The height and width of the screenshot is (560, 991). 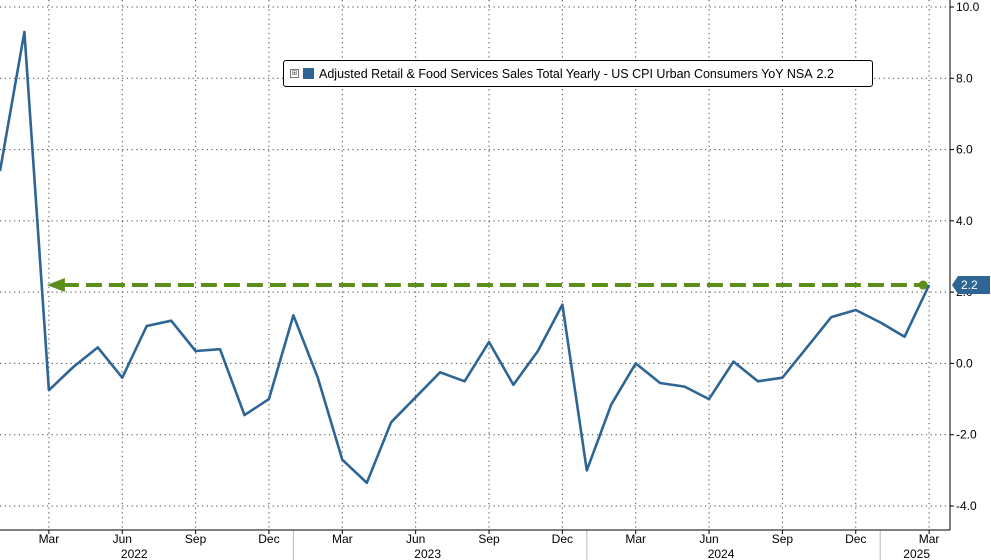 What do you see at coordinates (964, 221) in the screenshot?
I see `y-tick-label: 4.0` at bounding box center [964, 221].